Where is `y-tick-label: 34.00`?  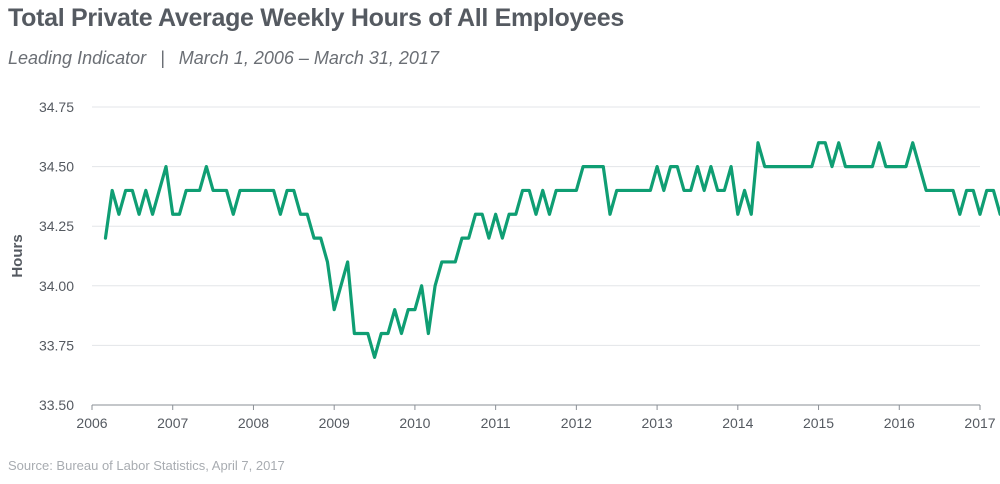 y-tick-label: 34.00 is located at coordinates (56, 286).